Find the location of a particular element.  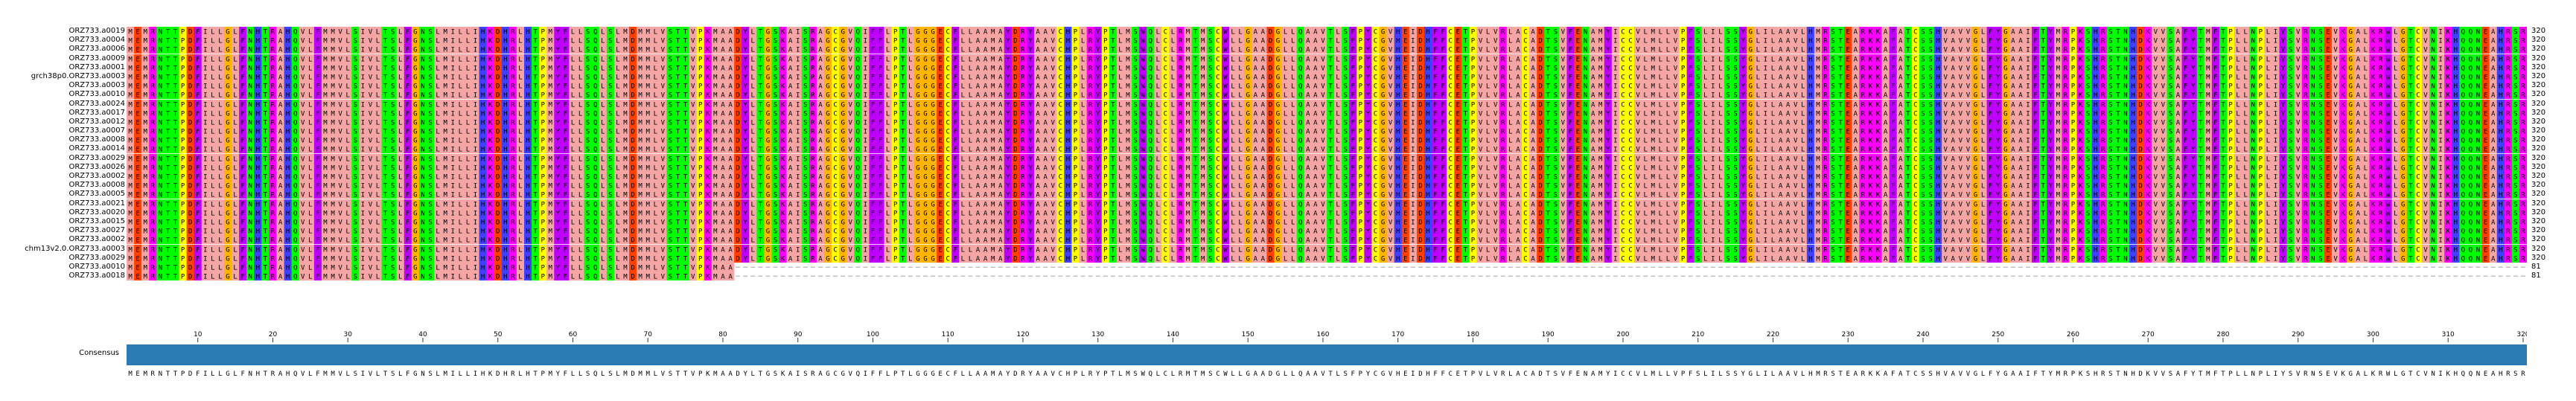

consensus-residue: S is located at coordinates (1735, 374).